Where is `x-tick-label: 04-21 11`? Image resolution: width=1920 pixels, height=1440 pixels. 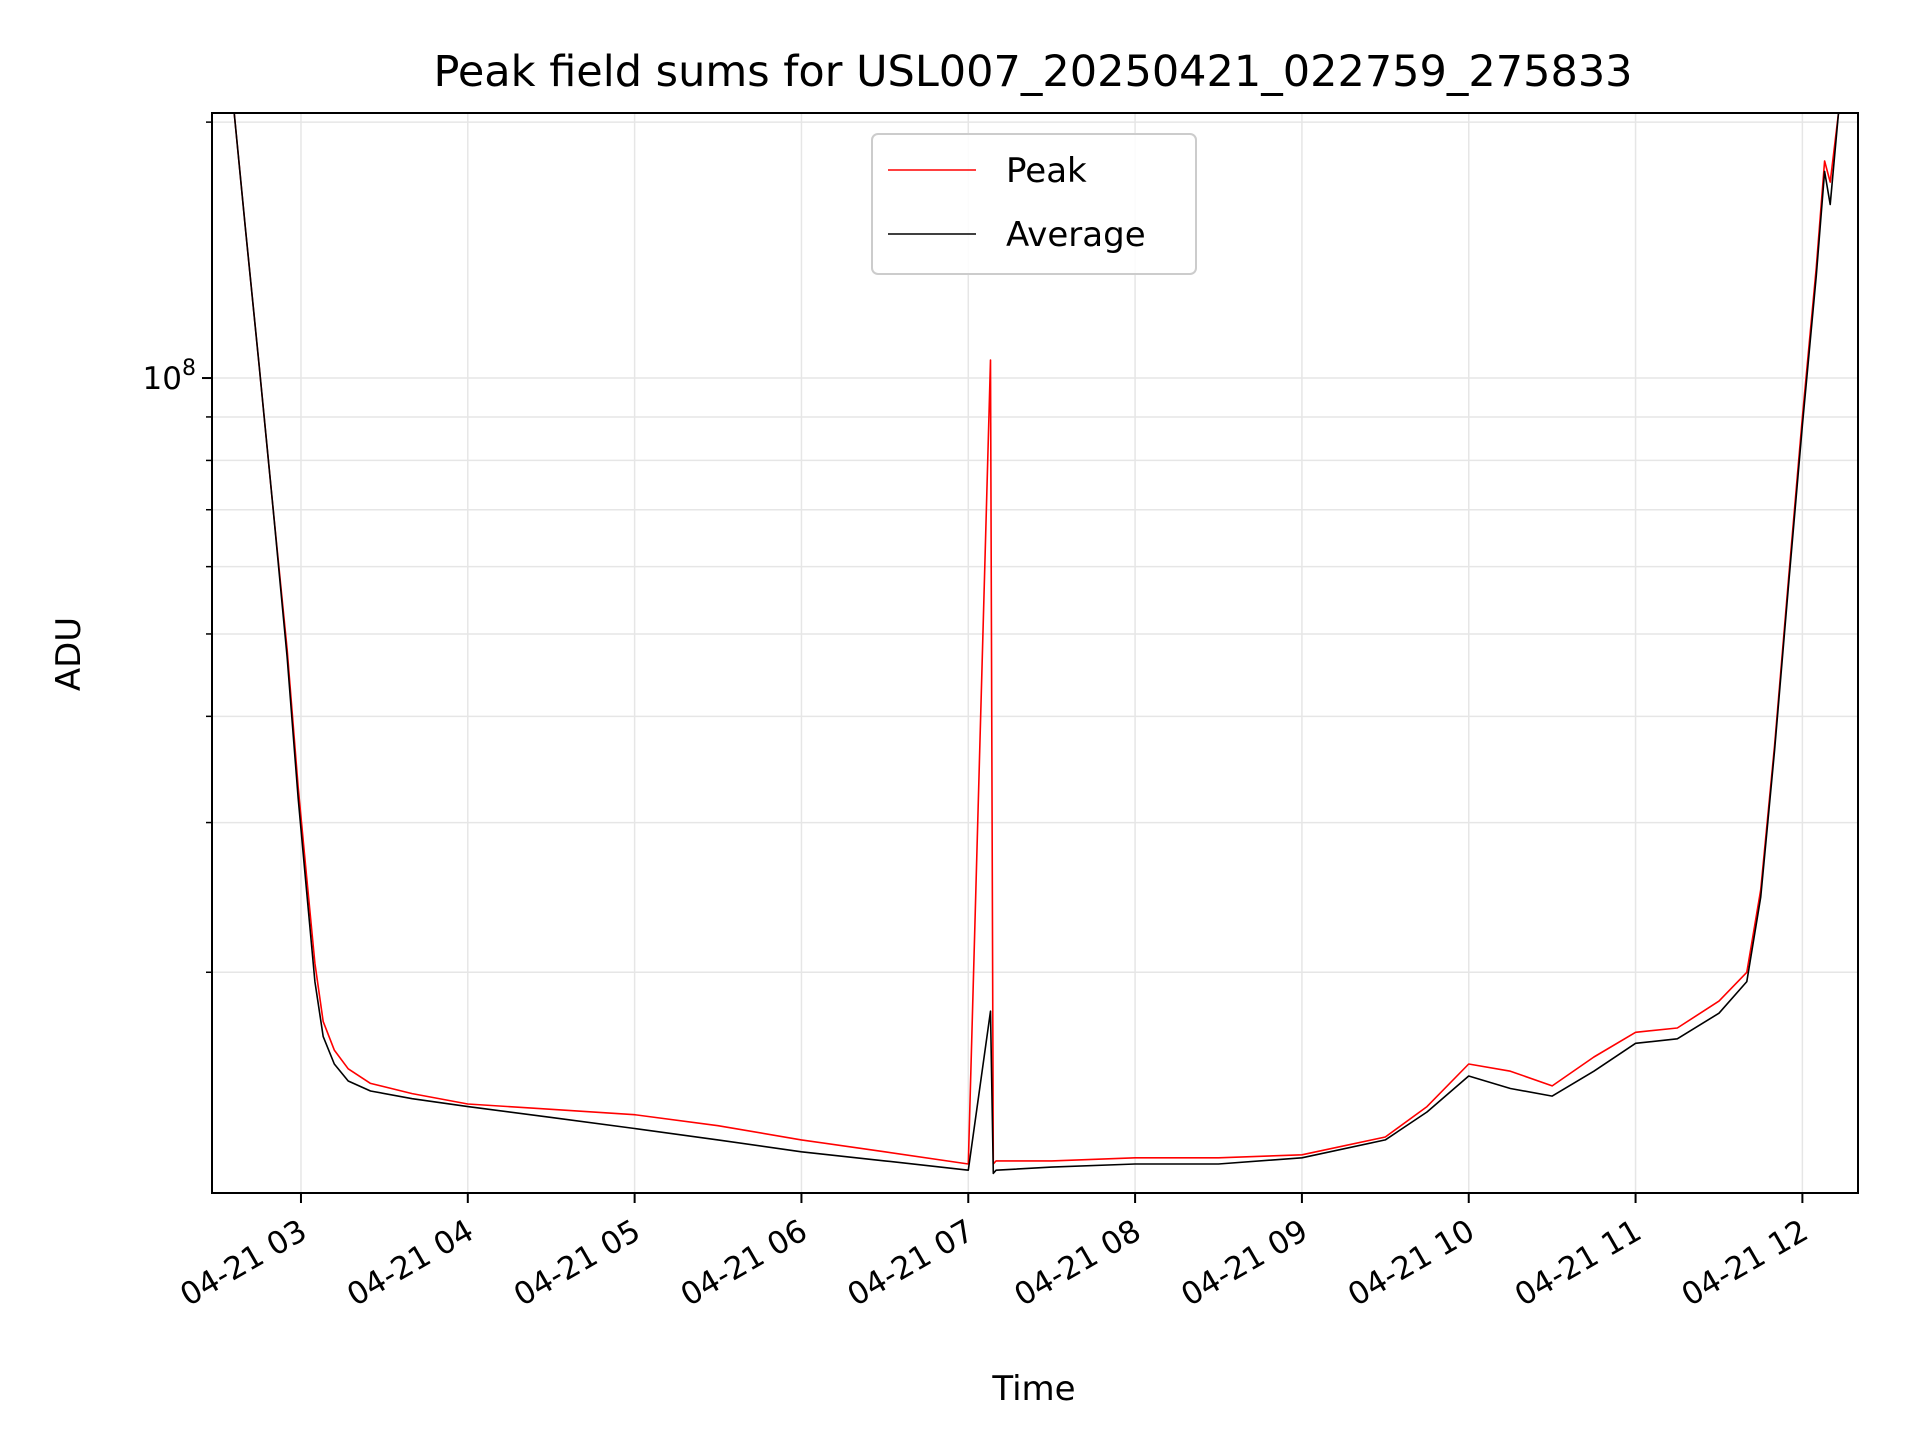
x-tick-label: 04-21 11 is located at coordinates (1578, 1263).